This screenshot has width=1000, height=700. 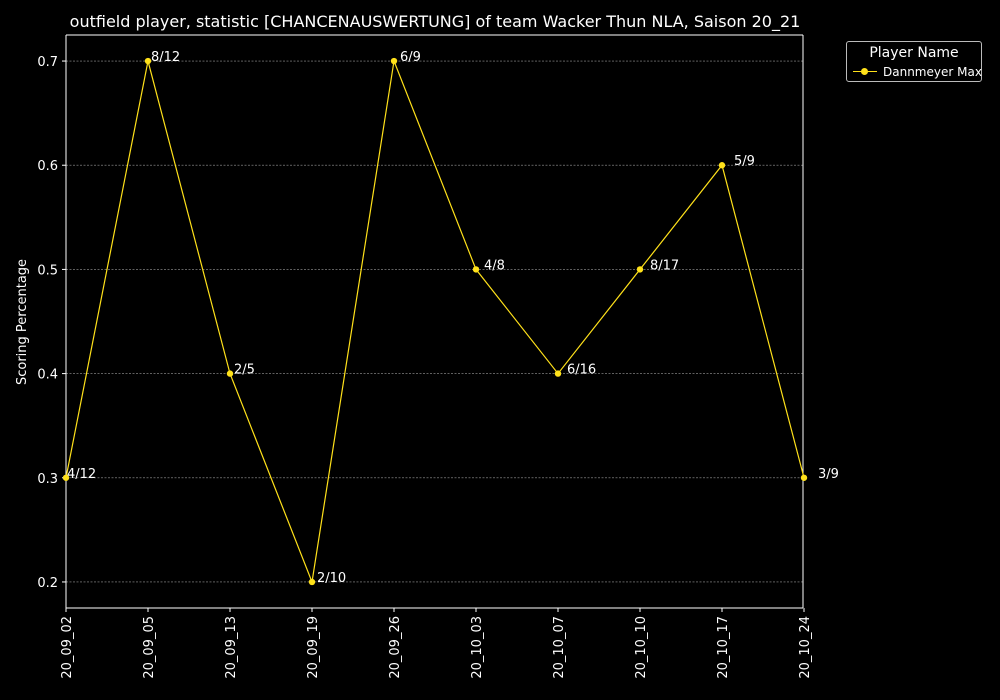 I want to click on y-tick-label: 0.6, so click(x=47, y=166).